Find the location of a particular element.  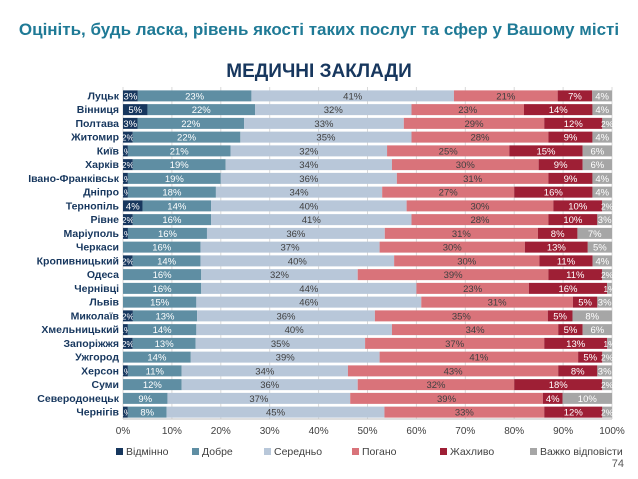

x-tick-label: 80% is located at coordinates (514, 431).